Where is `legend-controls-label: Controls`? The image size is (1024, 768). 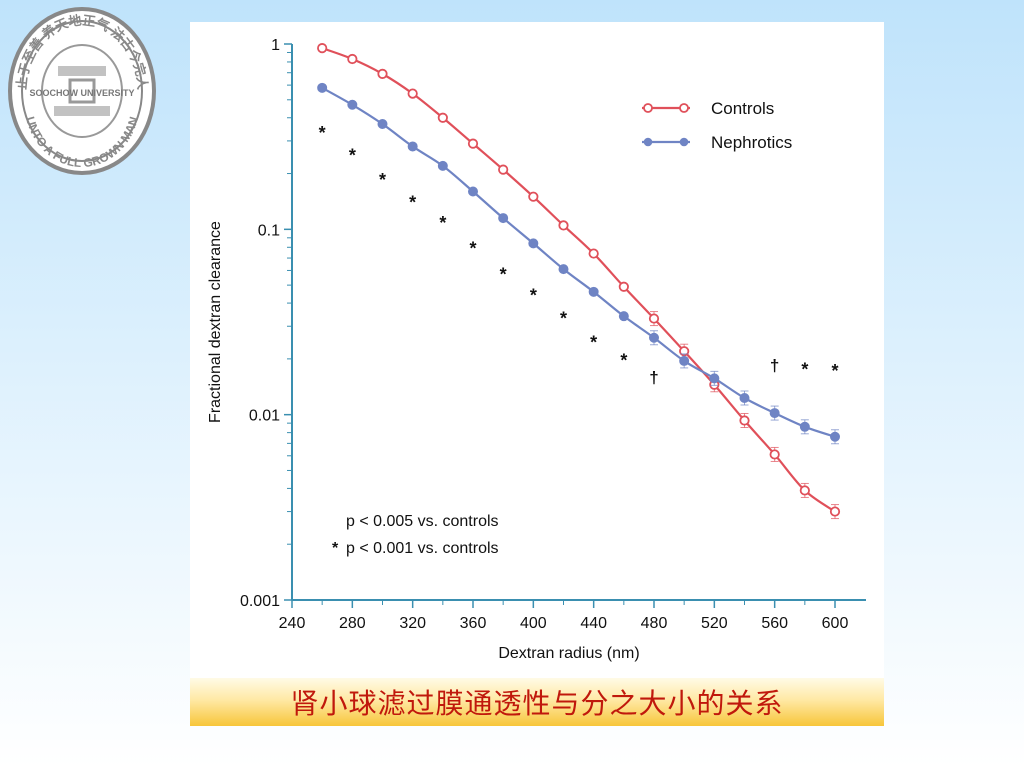
legend-controls-label: Controls is located at coordinates (742, 108).